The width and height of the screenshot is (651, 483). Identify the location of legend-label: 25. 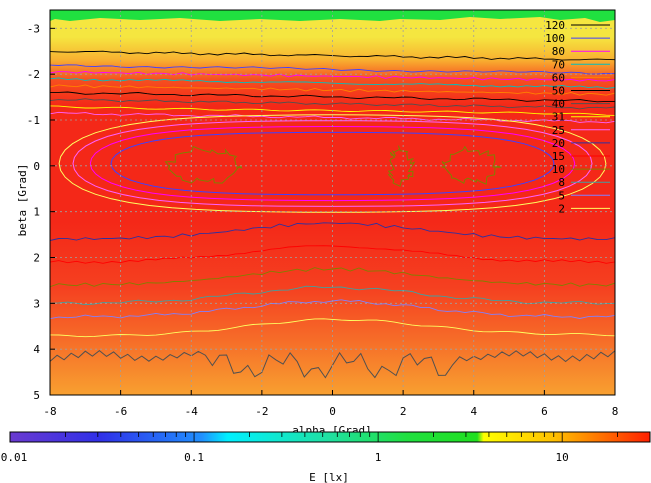
(558, 130).